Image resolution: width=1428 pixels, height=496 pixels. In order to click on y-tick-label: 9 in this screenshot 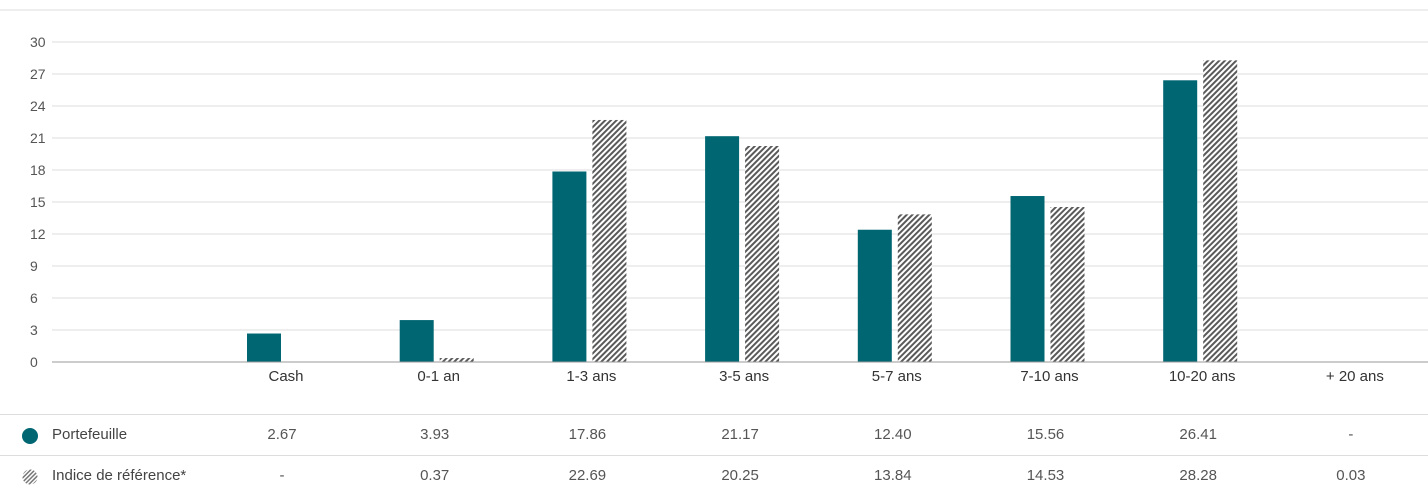, I will do `click(34, 266)`.